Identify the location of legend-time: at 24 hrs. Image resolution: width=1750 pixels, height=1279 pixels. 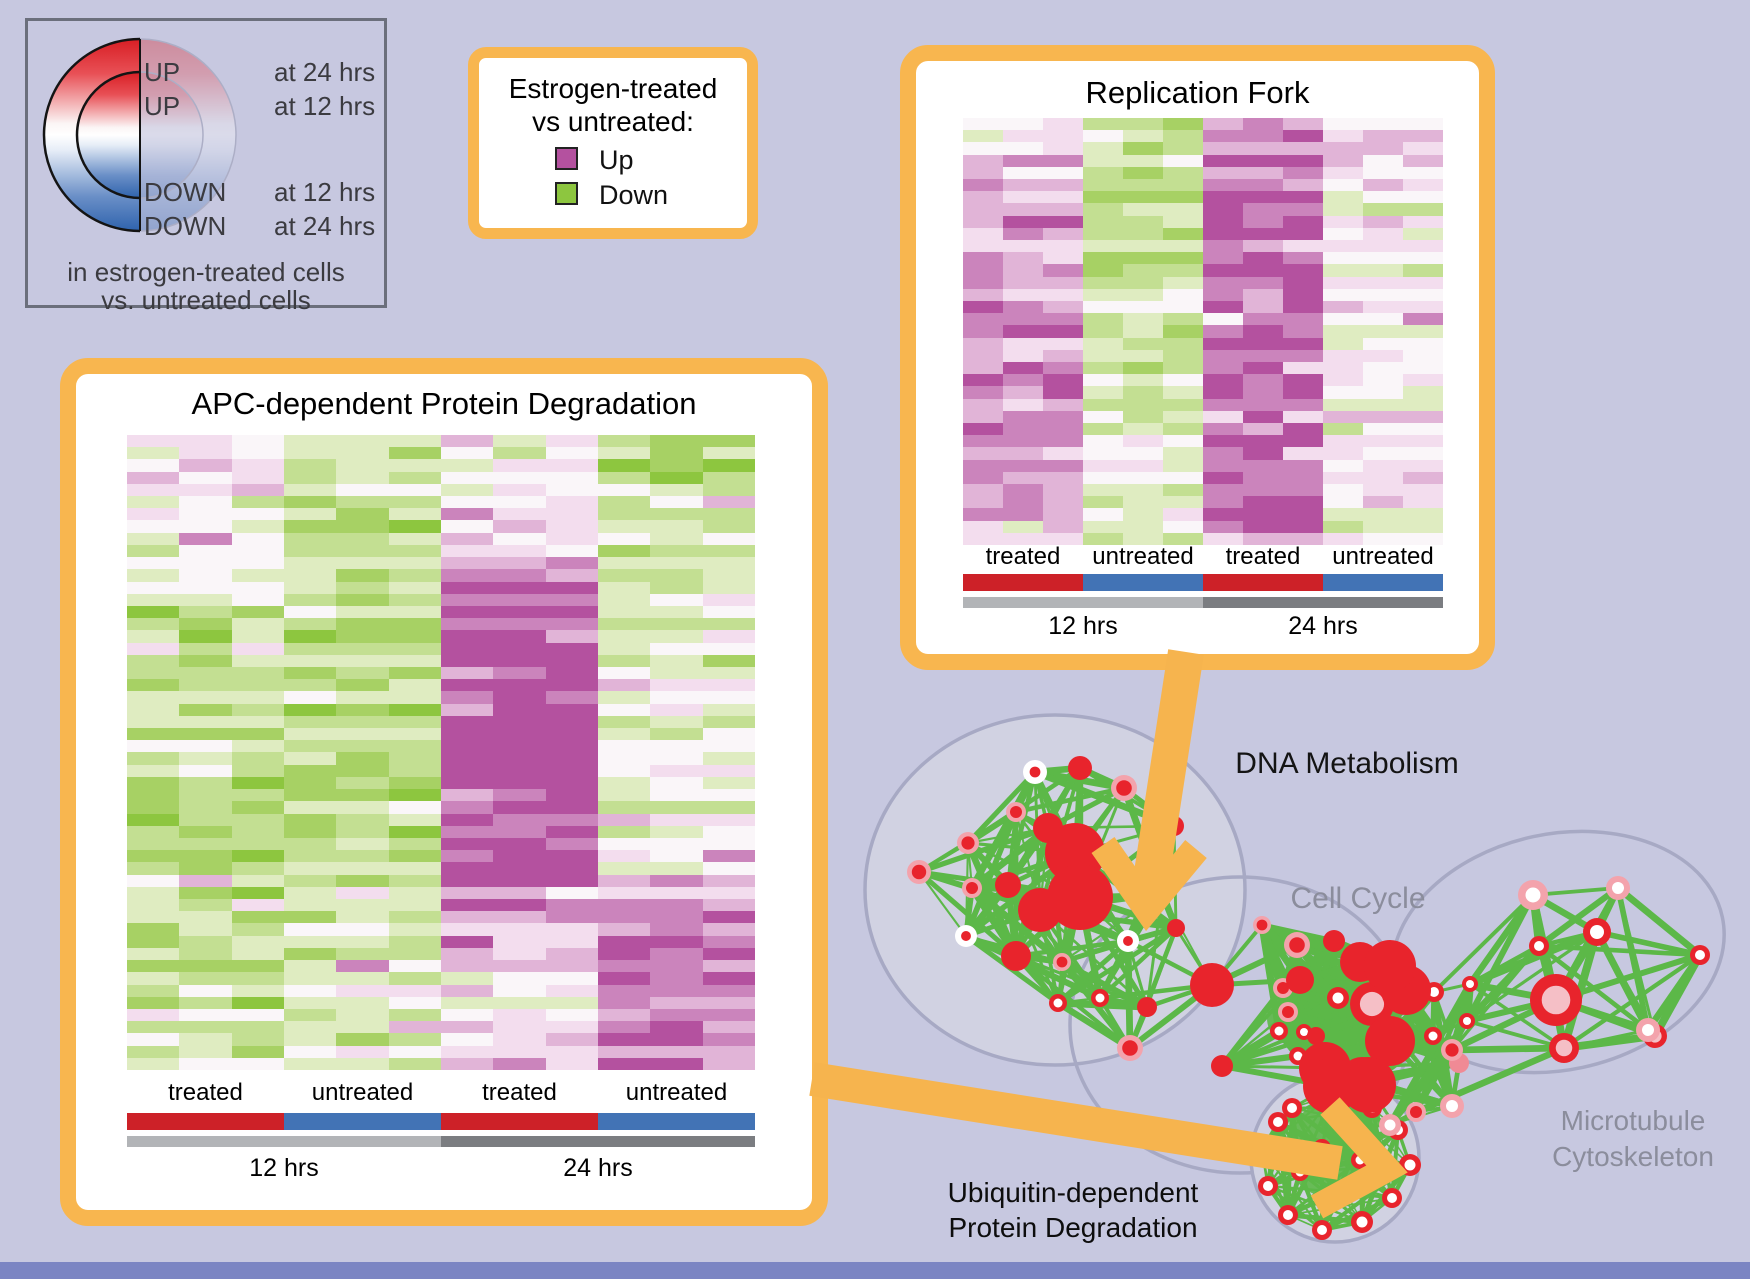
(325, 226).